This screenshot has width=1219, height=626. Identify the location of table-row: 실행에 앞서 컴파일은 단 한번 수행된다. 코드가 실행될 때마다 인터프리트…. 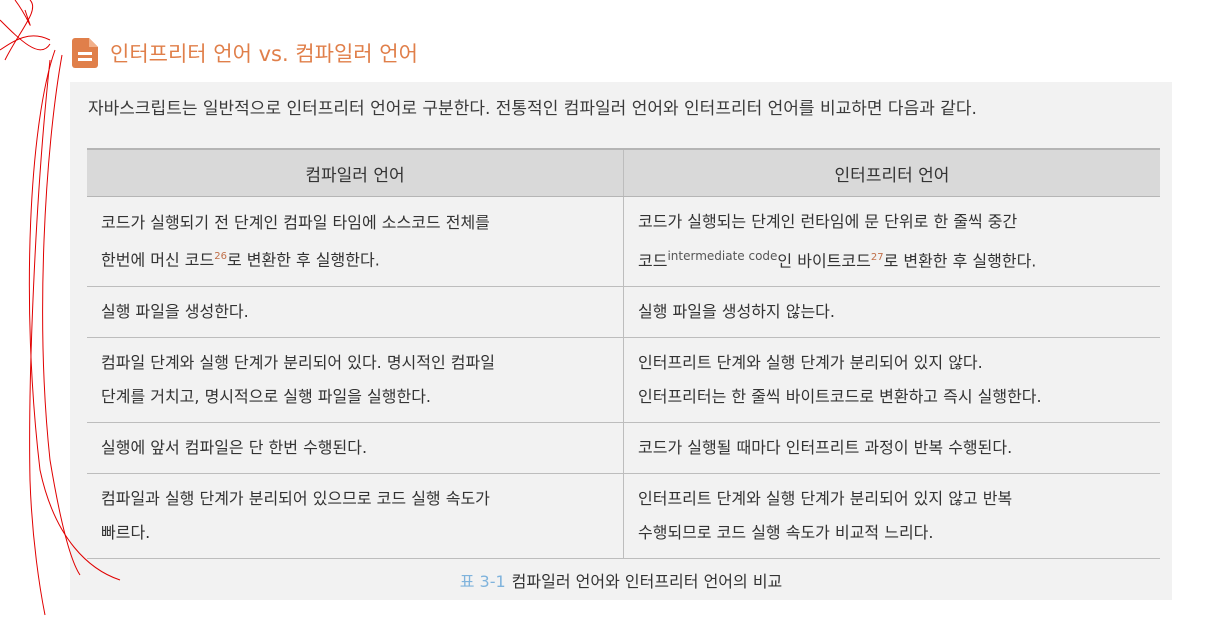
(623, 448).